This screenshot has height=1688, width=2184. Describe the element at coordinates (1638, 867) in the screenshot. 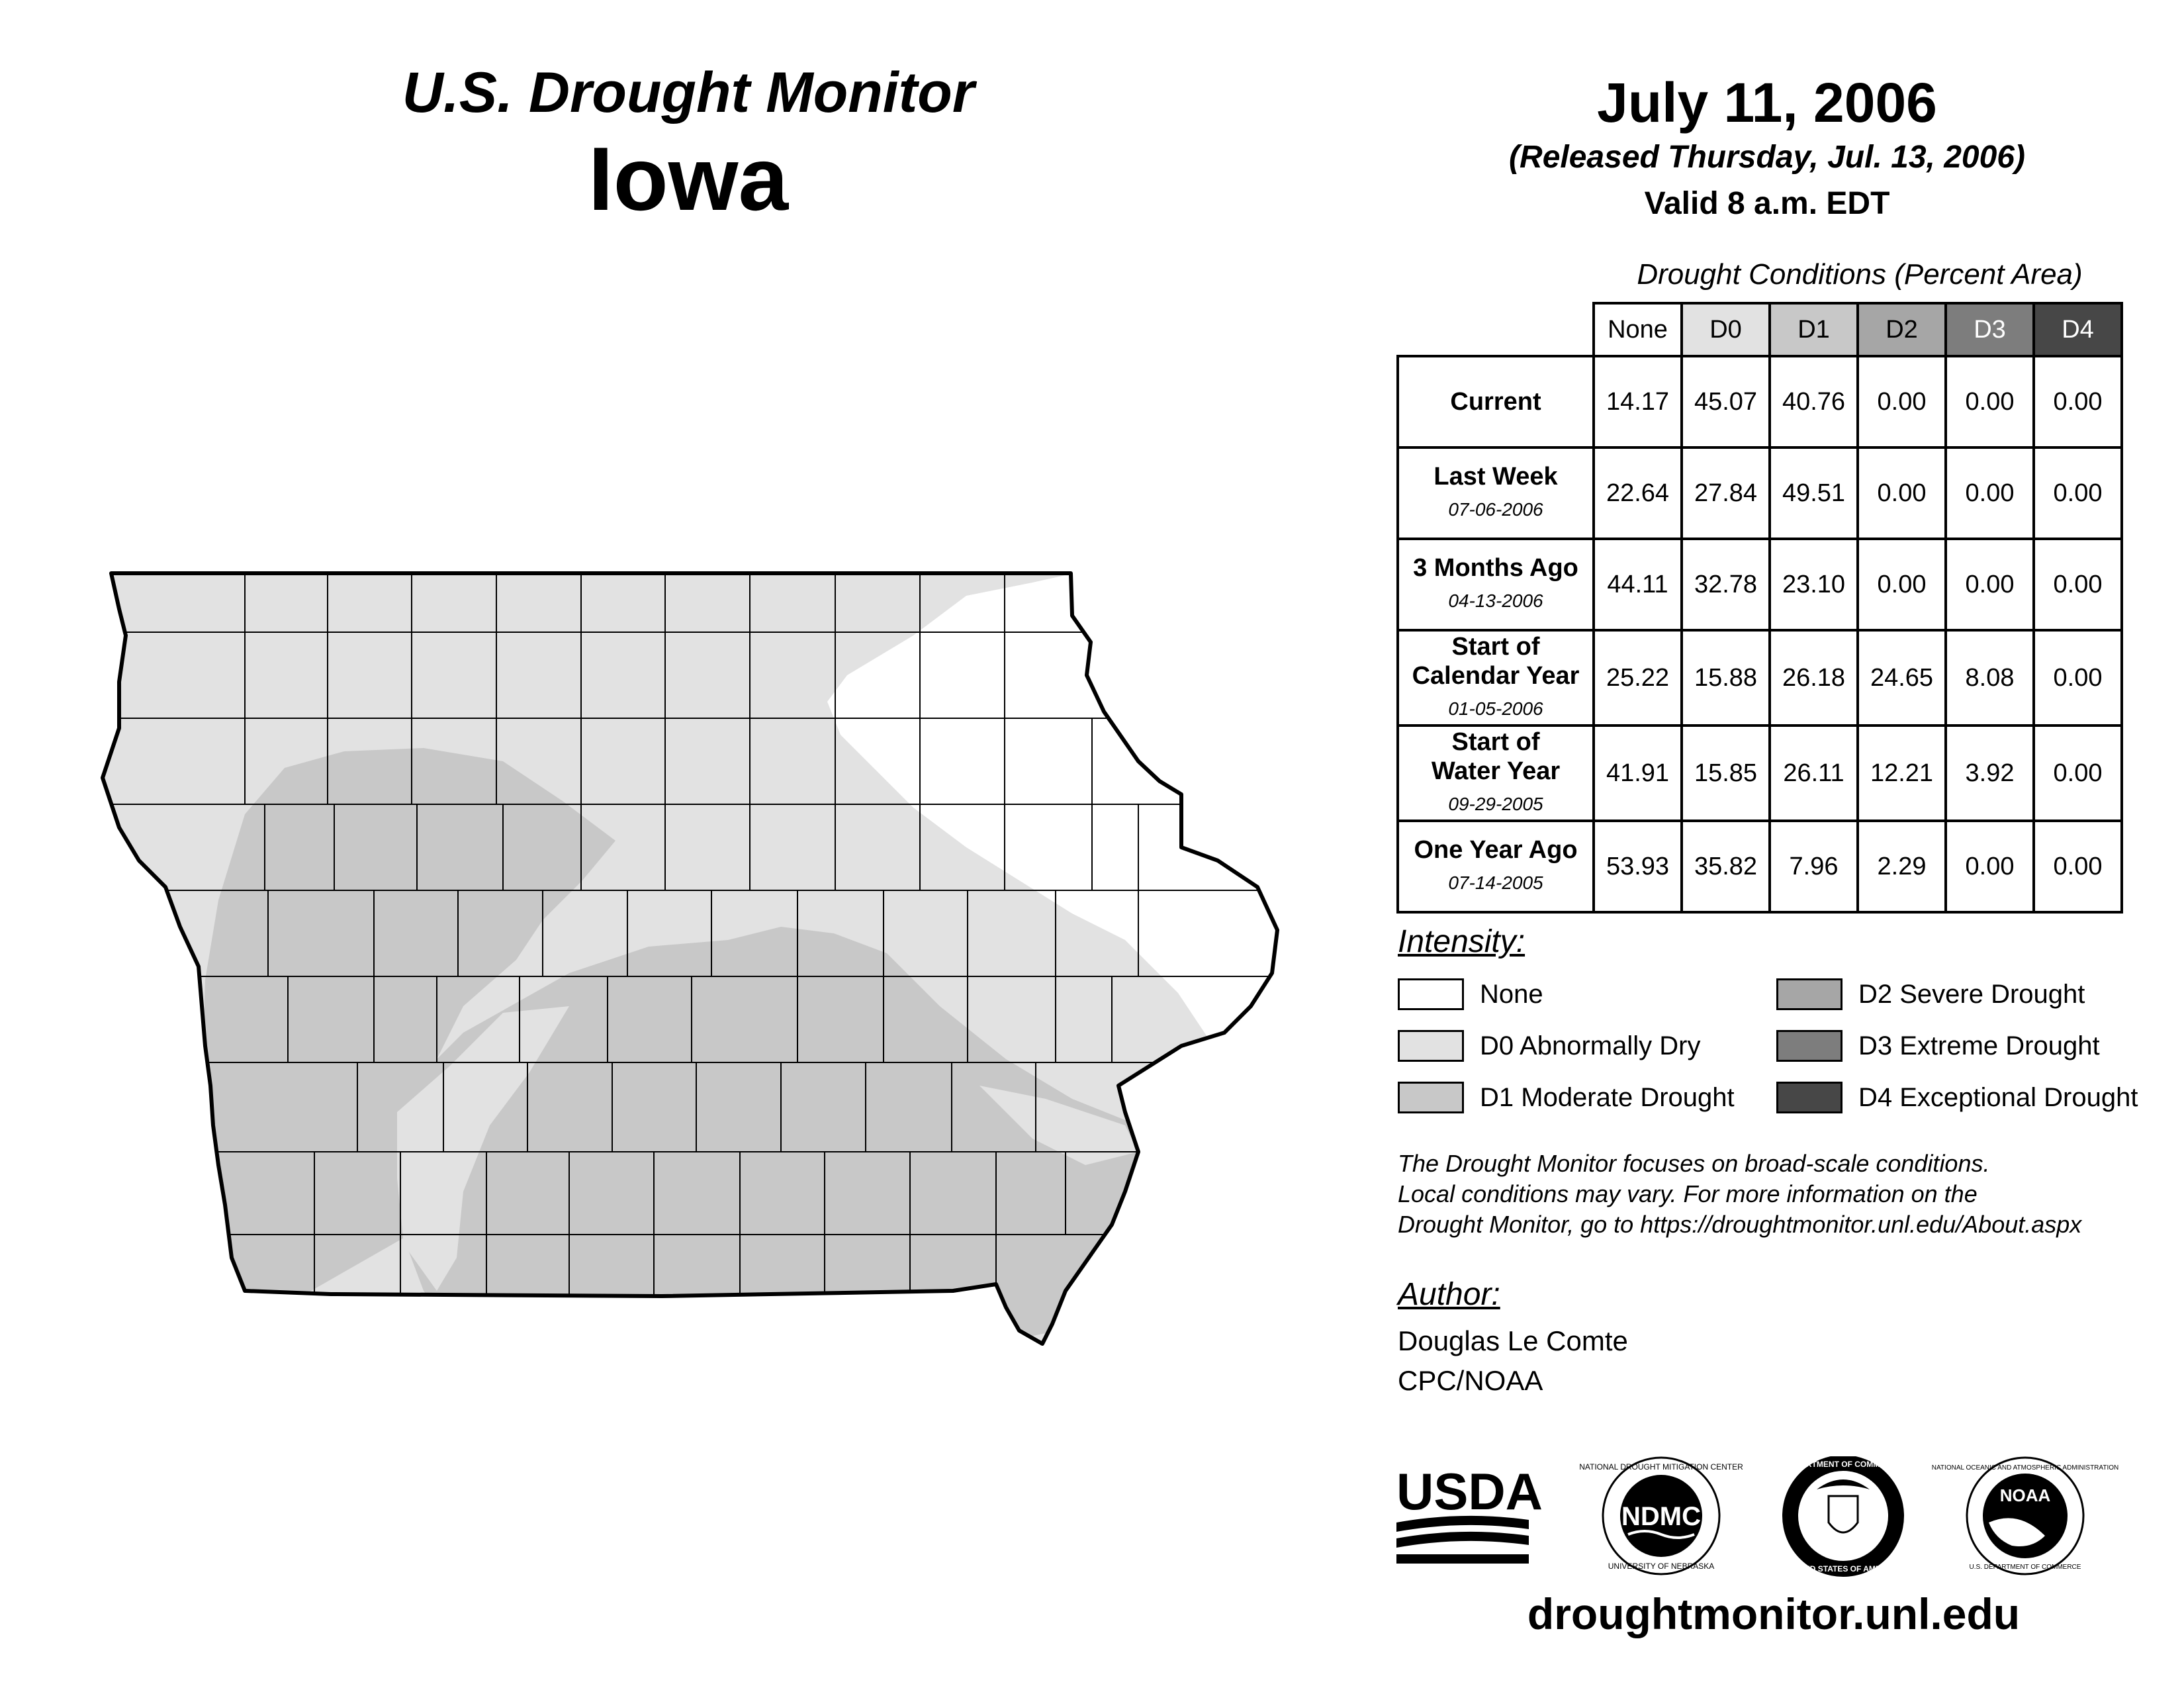

I see `table-cell: 53.93` at that location.